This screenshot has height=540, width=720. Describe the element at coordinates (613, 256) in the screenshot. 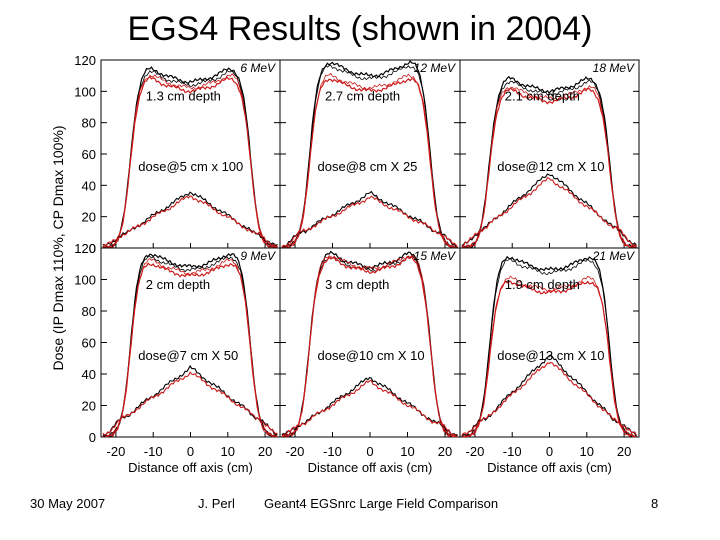

I see `energy-label: 21 MeV` at that location.